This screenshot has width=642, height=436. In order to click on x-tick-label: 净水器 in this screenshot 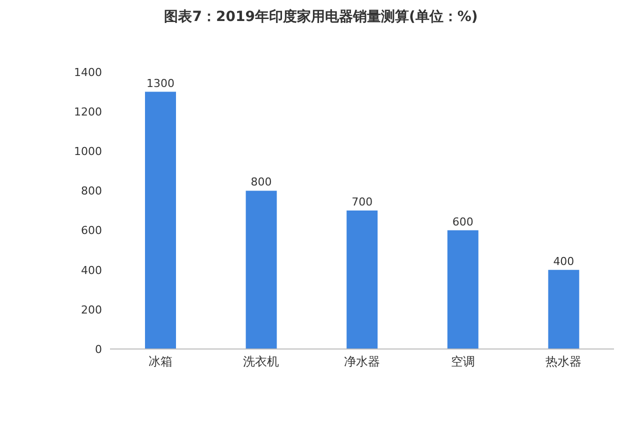, I will do `click(362, 361)`.